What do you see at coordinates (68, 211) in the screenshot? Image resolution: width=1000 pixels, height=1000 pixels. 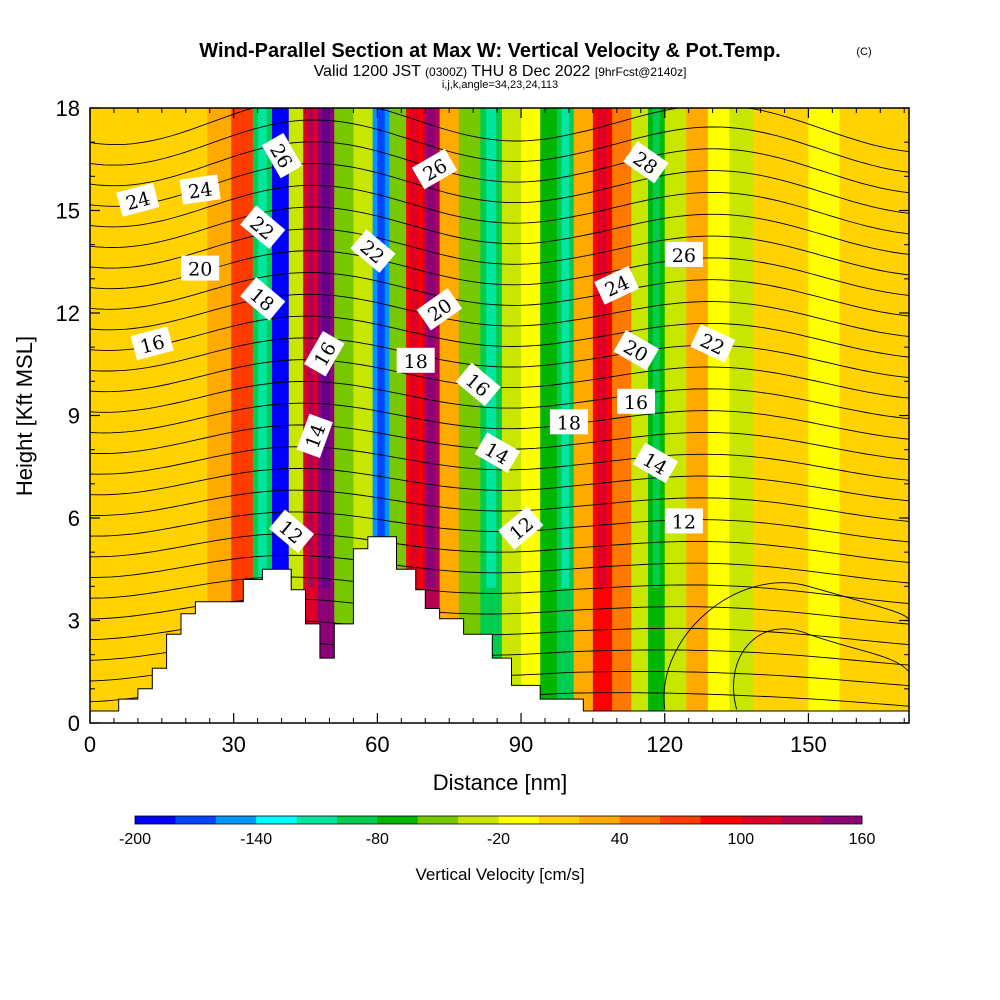 I see `y-tick-label: 15` at bounding box center [68, 211].